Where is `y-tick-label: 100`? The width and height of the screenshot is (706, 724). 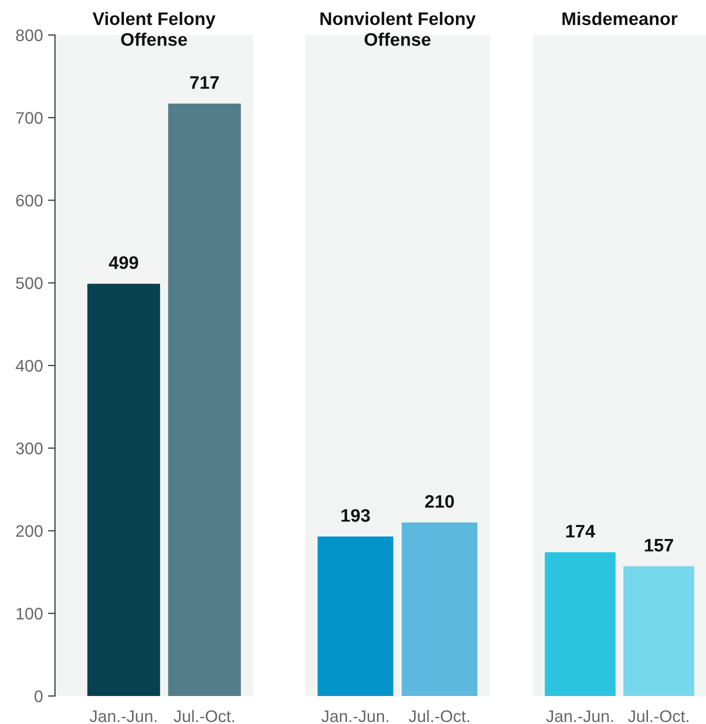
y-tick-label: 100 is located at coordinates (29, 614).